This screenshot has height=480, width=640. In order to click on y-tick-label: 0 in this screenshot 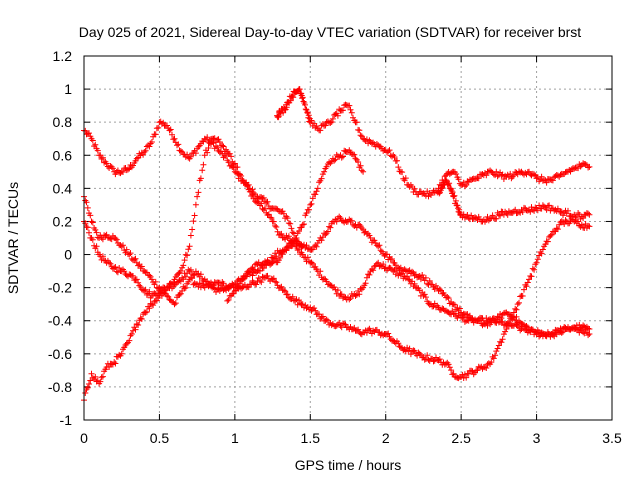, I will do `click(68, 255)`.